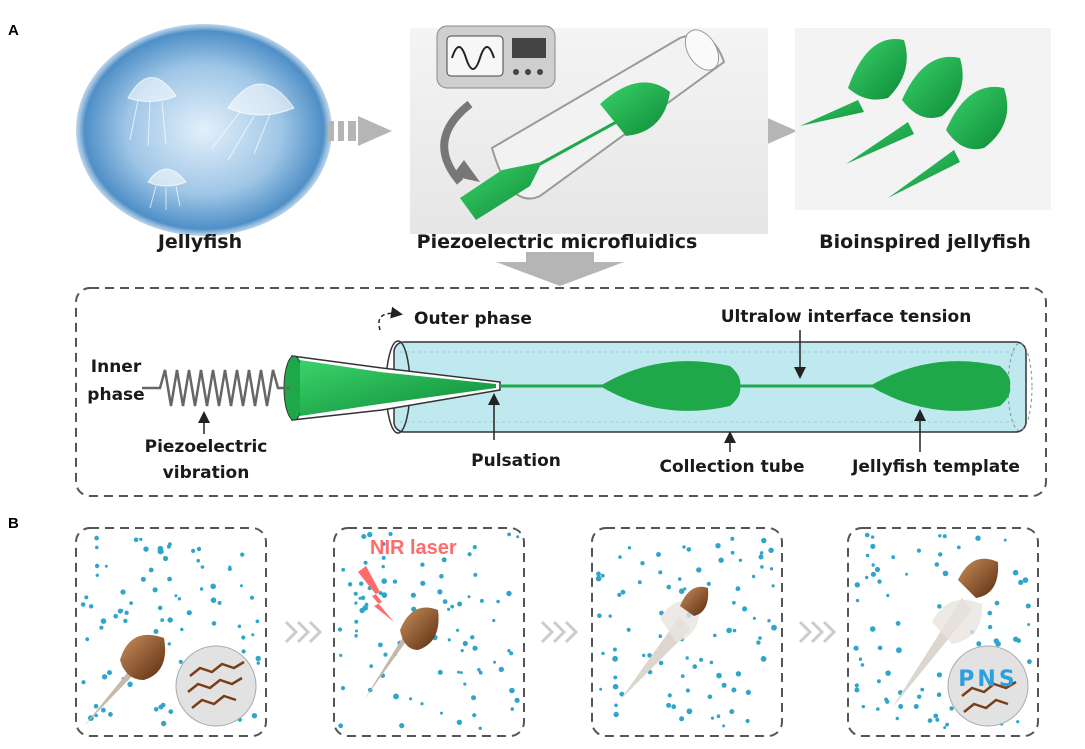  What do you see at coordinates (732, 467) in the screenshot?
I see `collection-tube-label: Collection tube` at bounding box center [732, 467].